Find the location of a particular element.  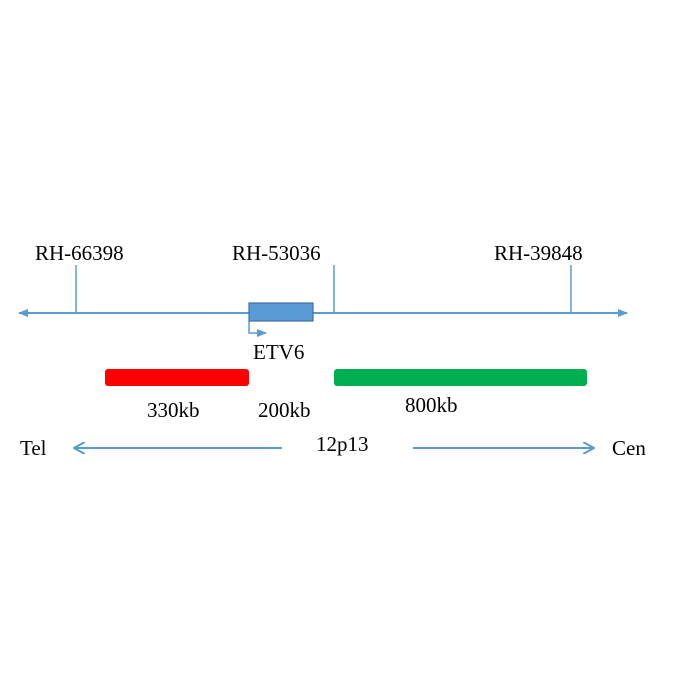

probe-bar-red is located at coordinates (177, 377).